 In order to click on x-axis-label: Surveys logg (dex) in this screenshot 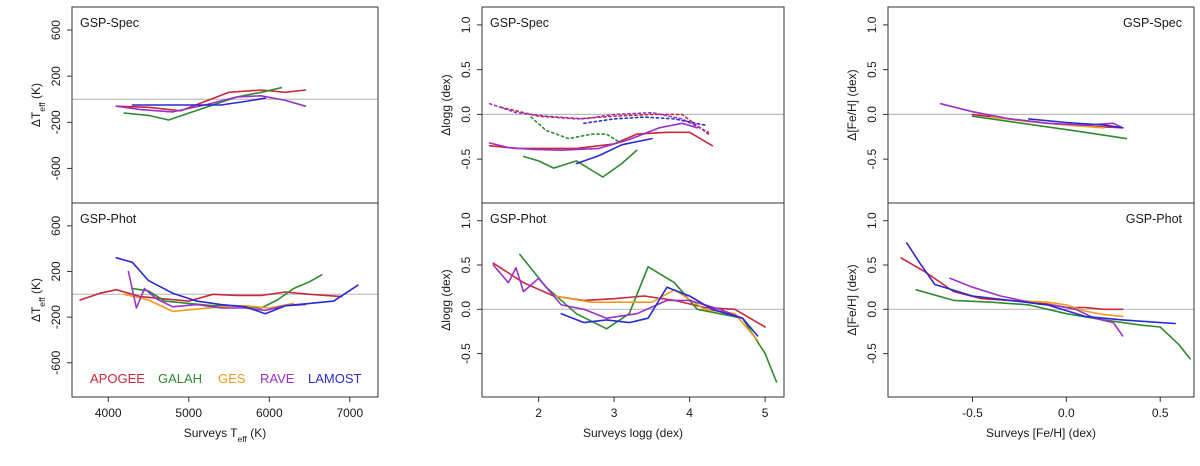, I will do `click(633, 433)`.